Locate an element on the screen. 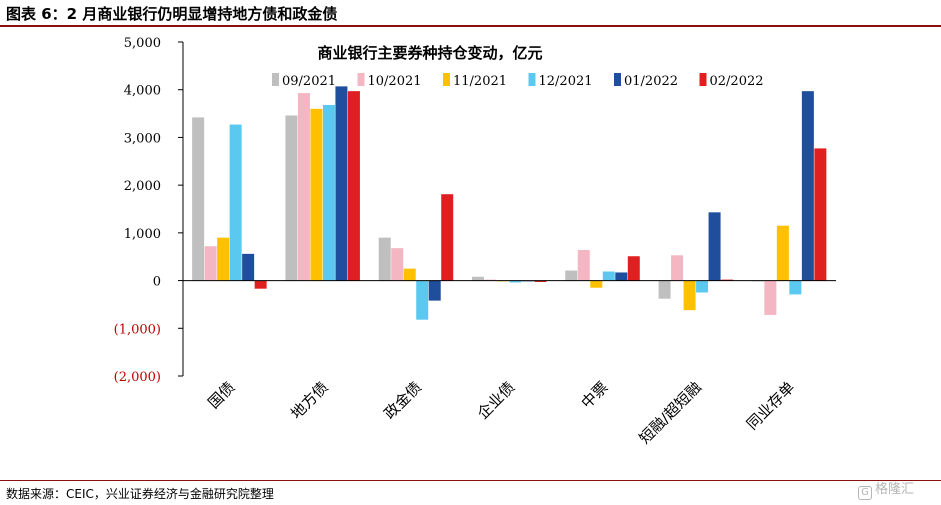  y-tick-label: (2,000) is located at coordinates (137, 377).